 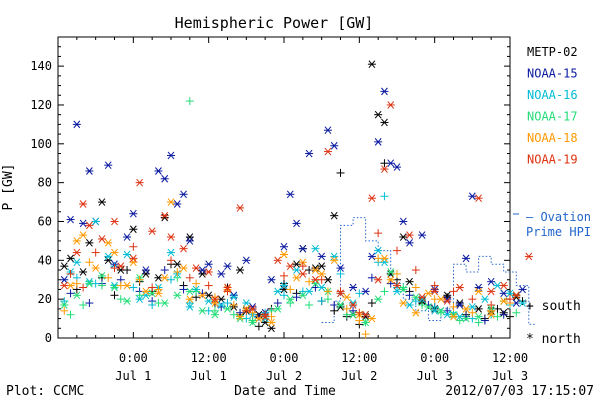 I want to click on legend-series-label: NOAA-19, so click(x=552, y=160).